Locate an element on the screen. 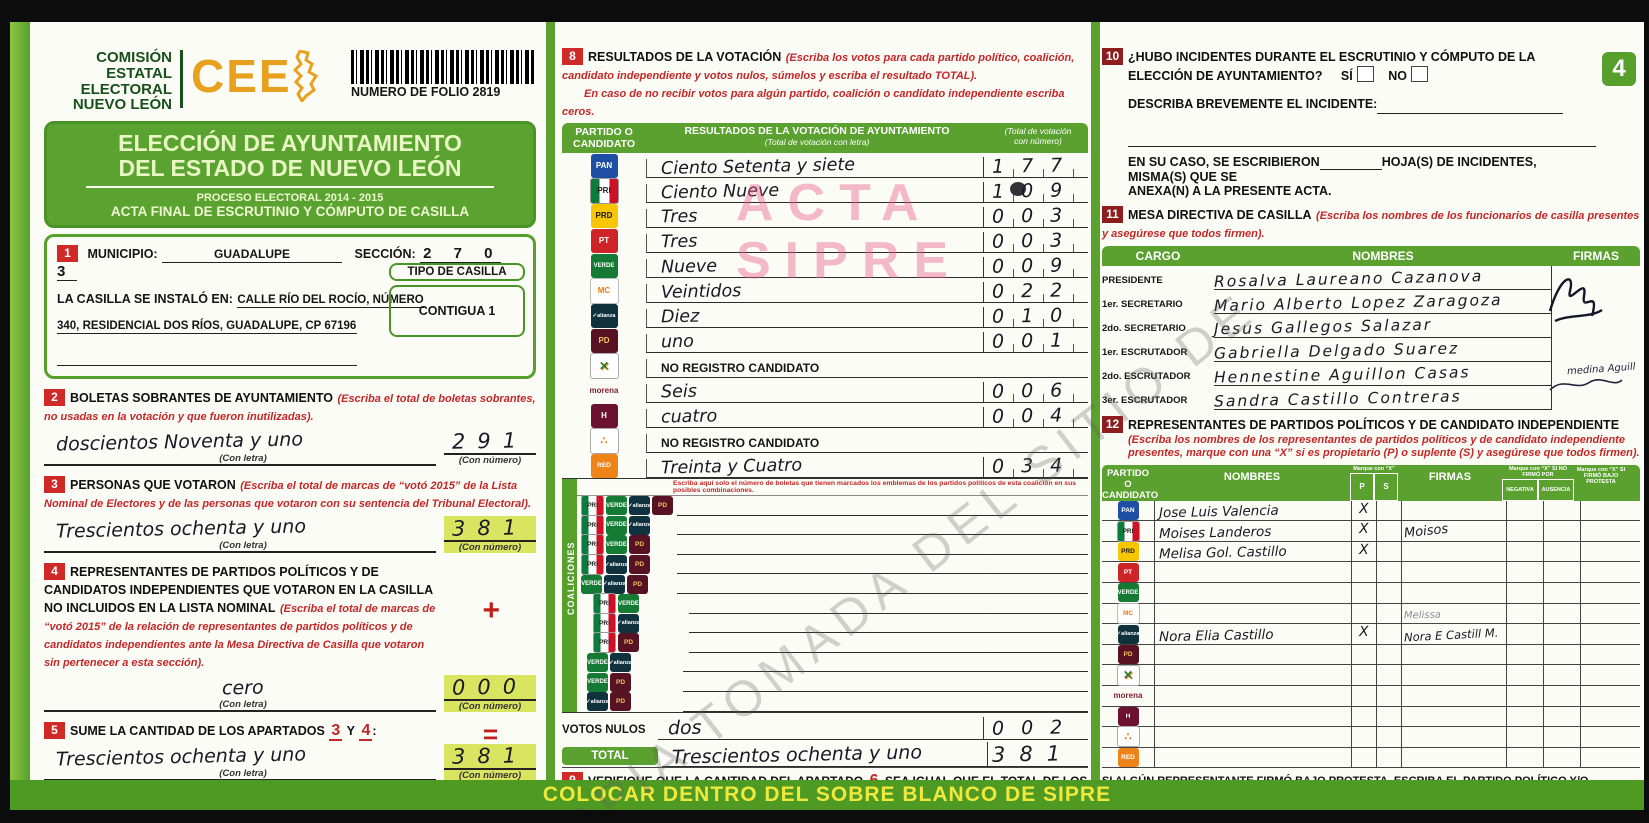  cargo-label: 1er. ESCRUTADOR is located at coordinates (1145, 352).